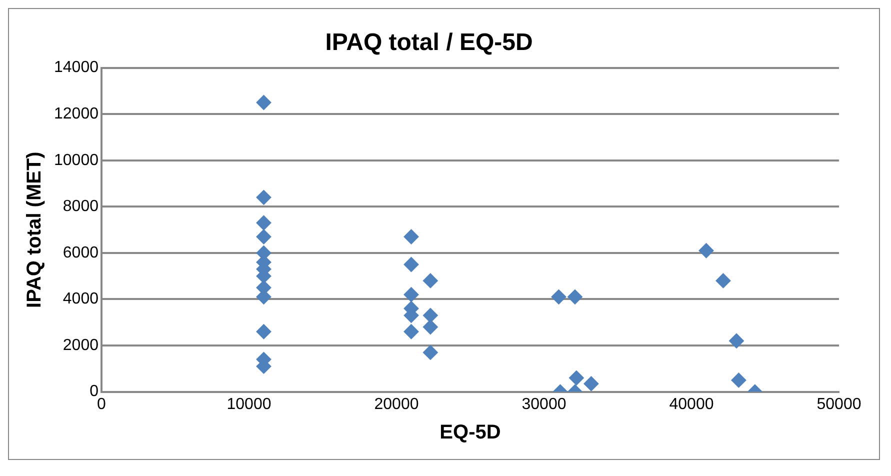 The width and height of the screenshot is (891, 476). What do you see at coordinates (76, 160) in the screenshot?
I see `y-tick-label: 10000` at bounding box center [76, 160].